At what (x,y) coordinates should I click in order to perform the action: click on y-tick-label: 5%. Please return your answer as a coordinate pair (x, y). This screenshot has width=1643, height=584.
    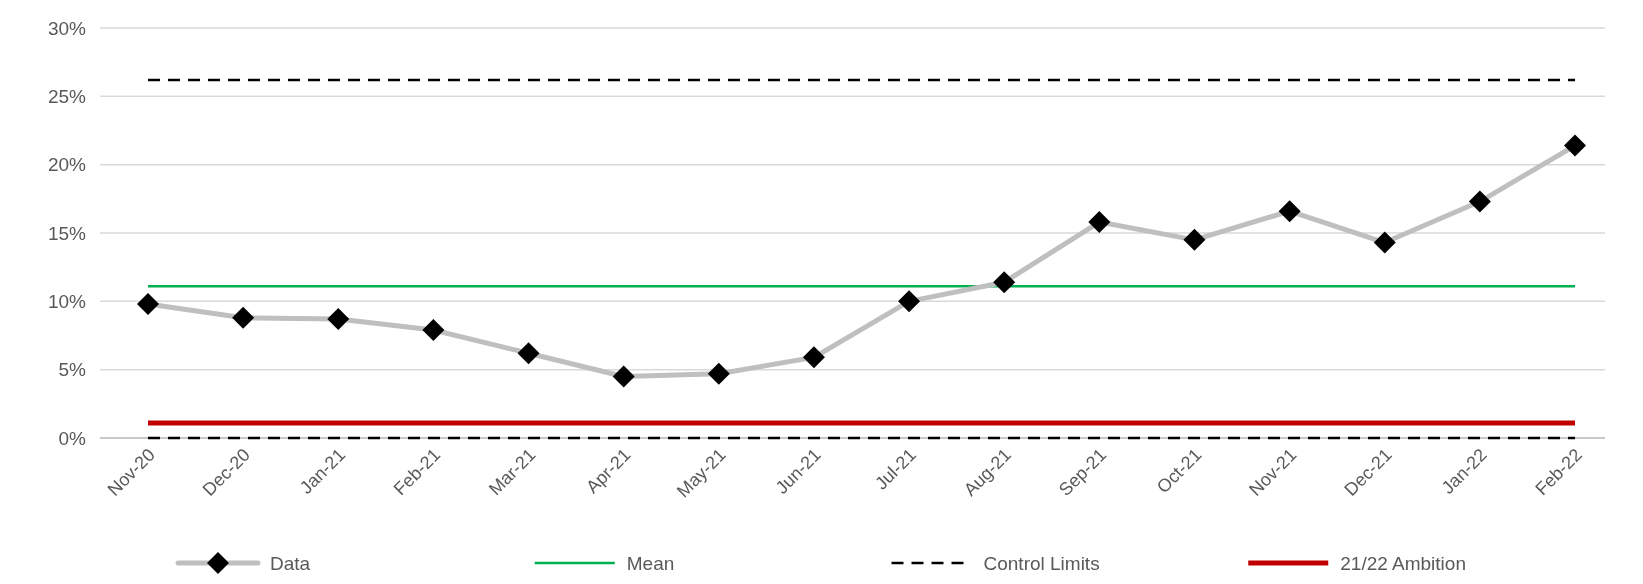
    Looking at the image, I should click on (72, 370).